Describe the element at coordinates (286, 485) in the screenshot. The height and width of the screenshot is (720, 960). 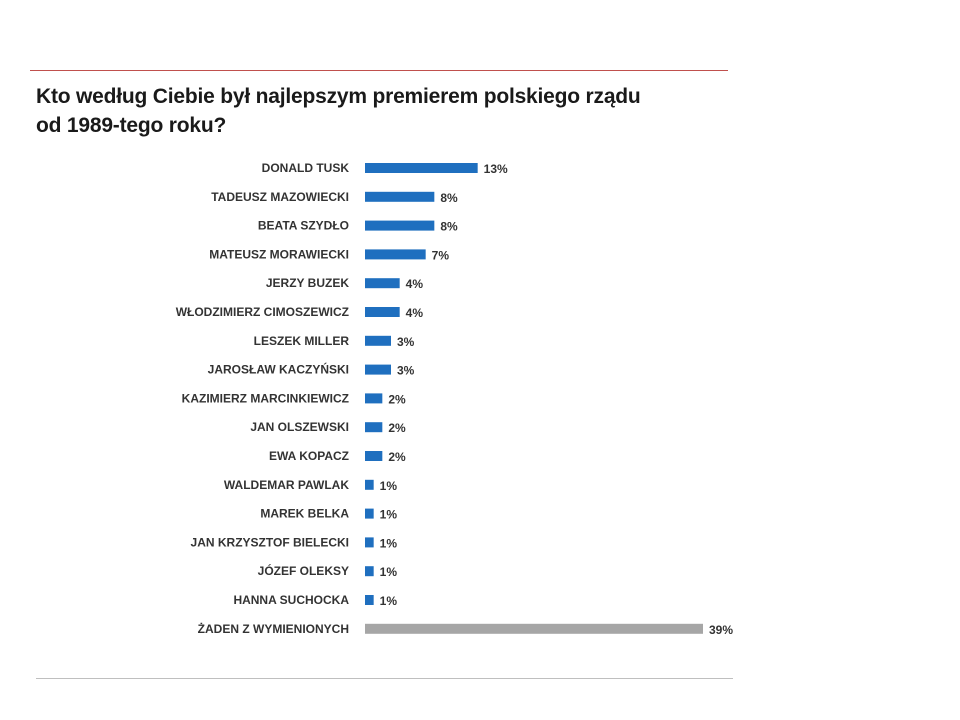
I see `category-label: WALDEMAR PAWLAK` at that location.